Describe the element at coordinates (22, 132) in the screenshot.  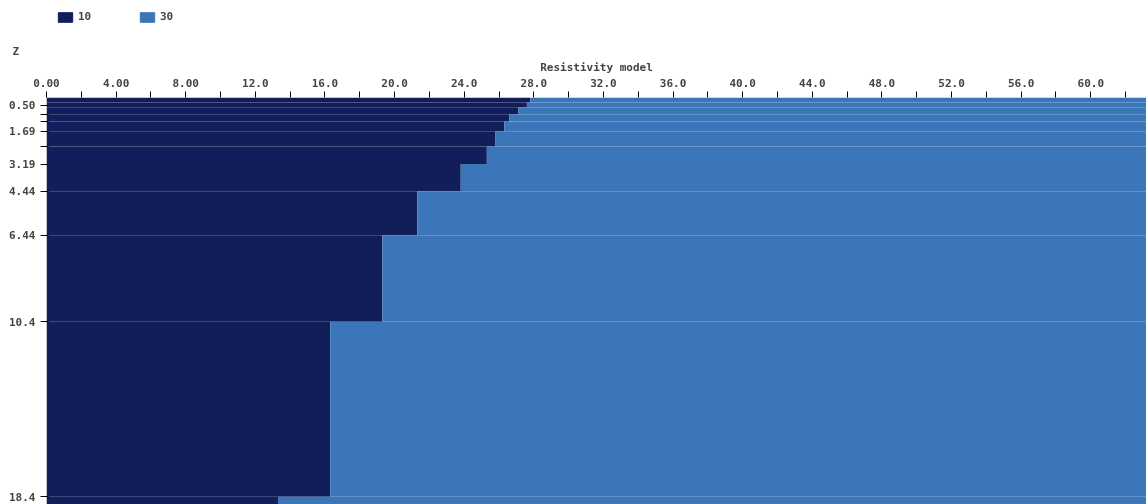
I see `y-tick-label: 1.69` at that location.